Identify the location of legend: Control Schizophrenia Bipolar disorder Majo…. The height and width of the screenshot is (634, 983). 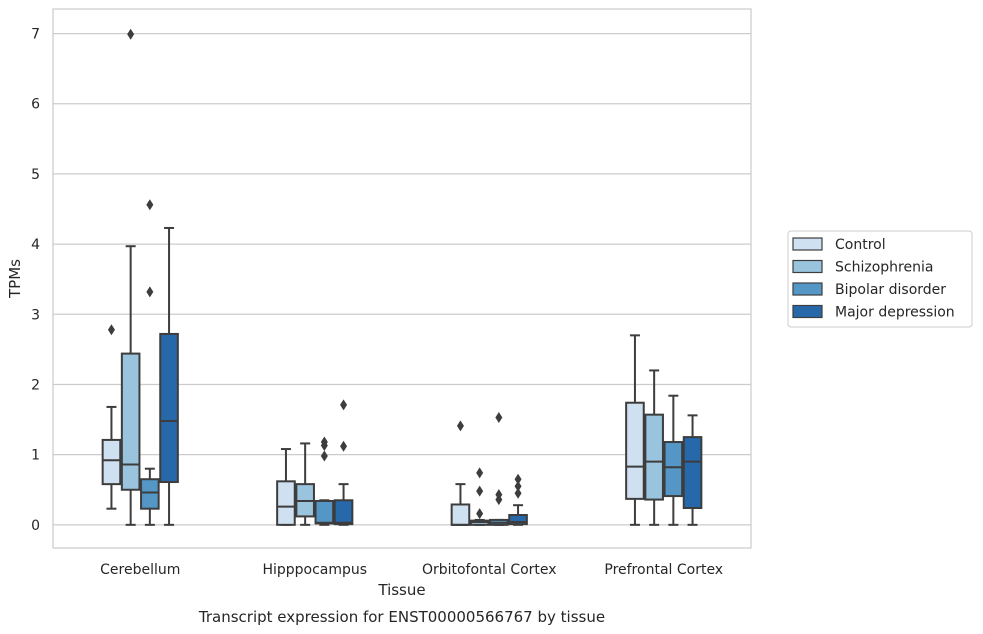
(880, 279).